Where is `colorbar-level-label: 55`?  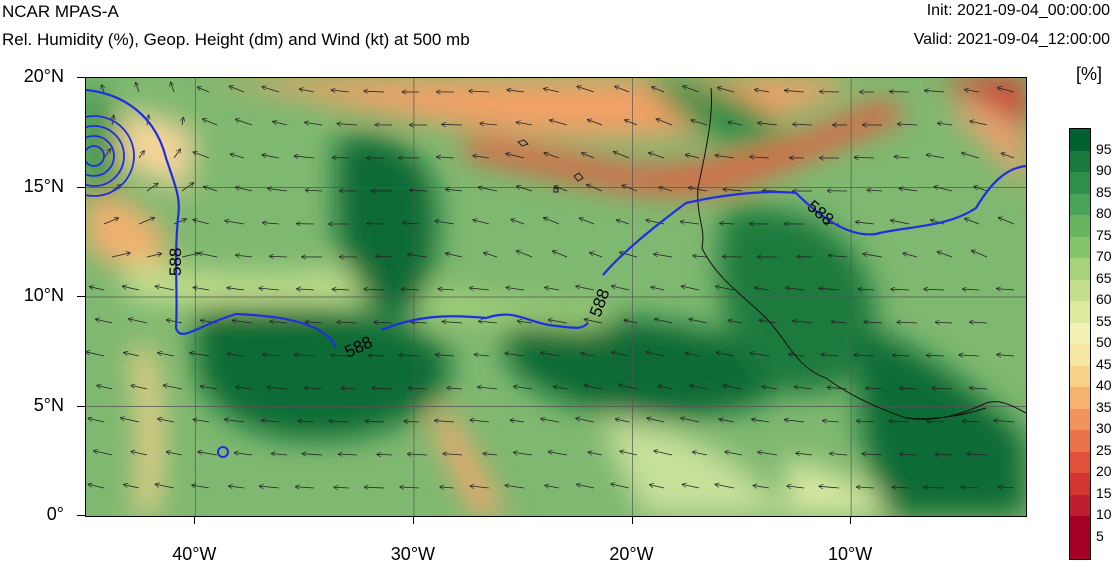 colorbar-level-label: 55 is located at coordinates (1104, 321).